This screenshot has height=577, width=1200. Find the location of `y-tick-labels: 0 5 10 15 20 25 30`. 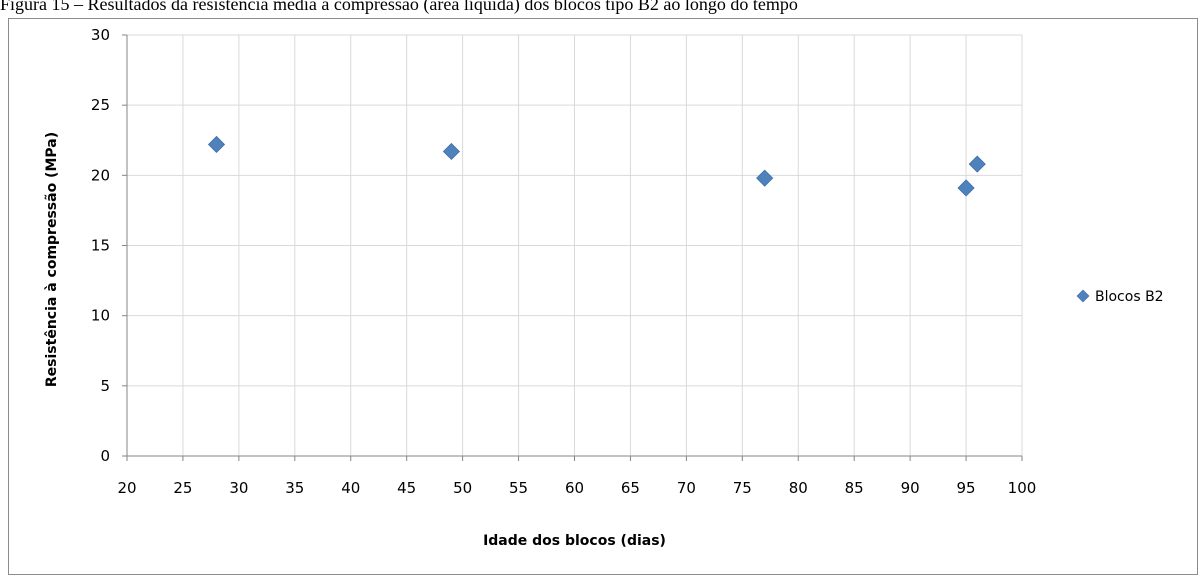

y-tick-labels: 0 5 10 15 20 25 30 is located at coordinates (100, 245).